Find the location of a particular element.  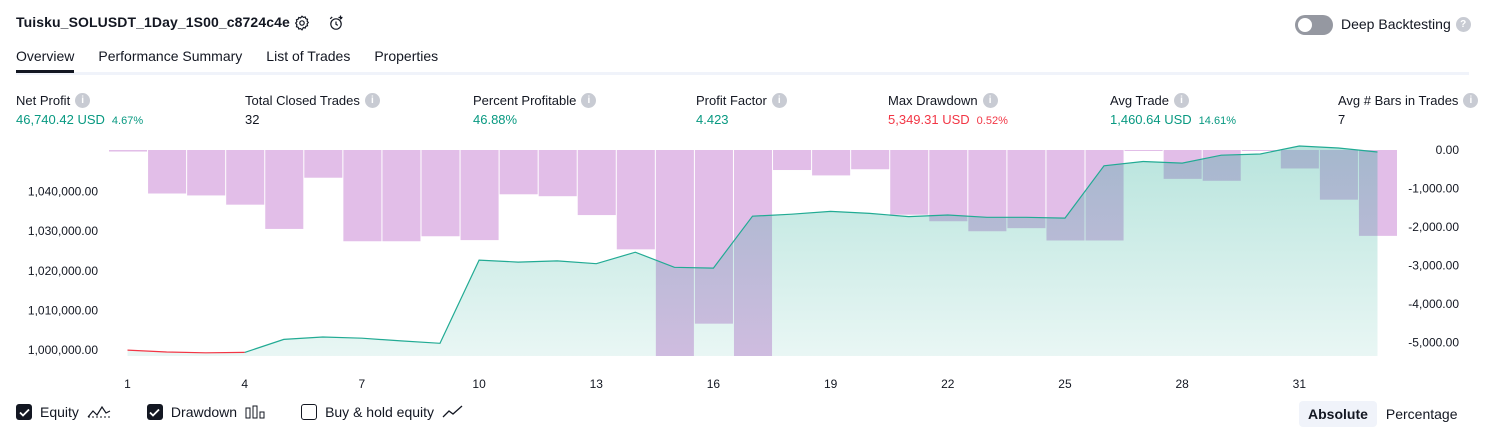

x-axis-tick: 16 is located at coordinates (714, 384).